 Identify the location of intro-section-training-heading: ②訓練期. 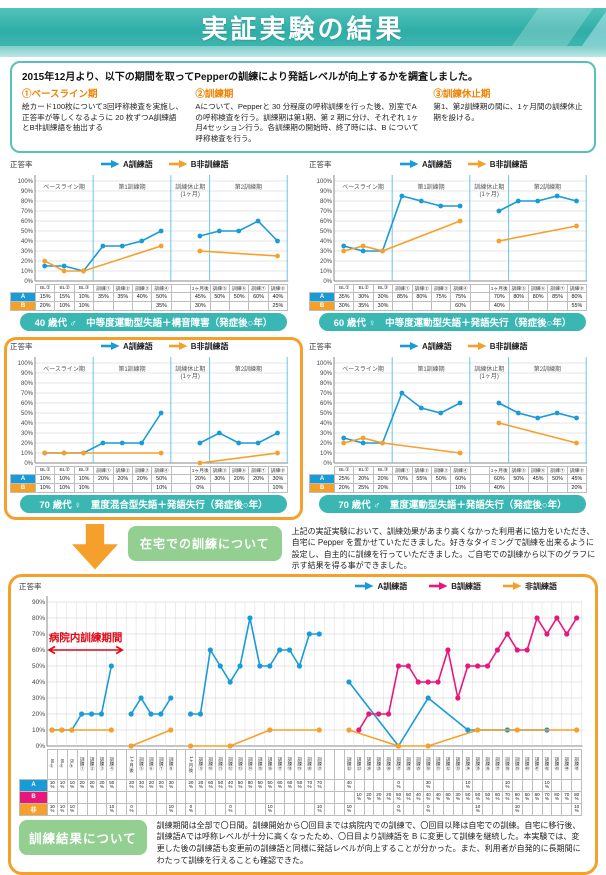
(214, 94).